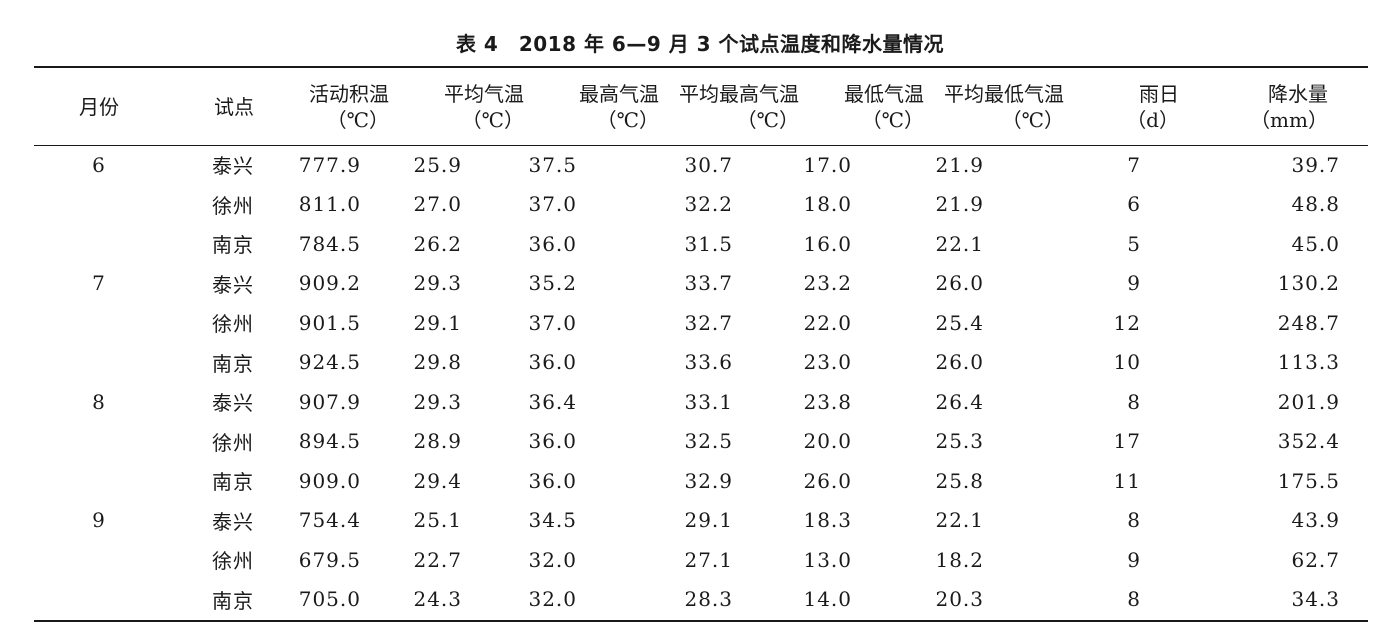  What do you see at coordinates (1278, 106) in the screenshot?
I see `header-precipitation: 降水量 （mm）` at bounding box center [1278, 106].